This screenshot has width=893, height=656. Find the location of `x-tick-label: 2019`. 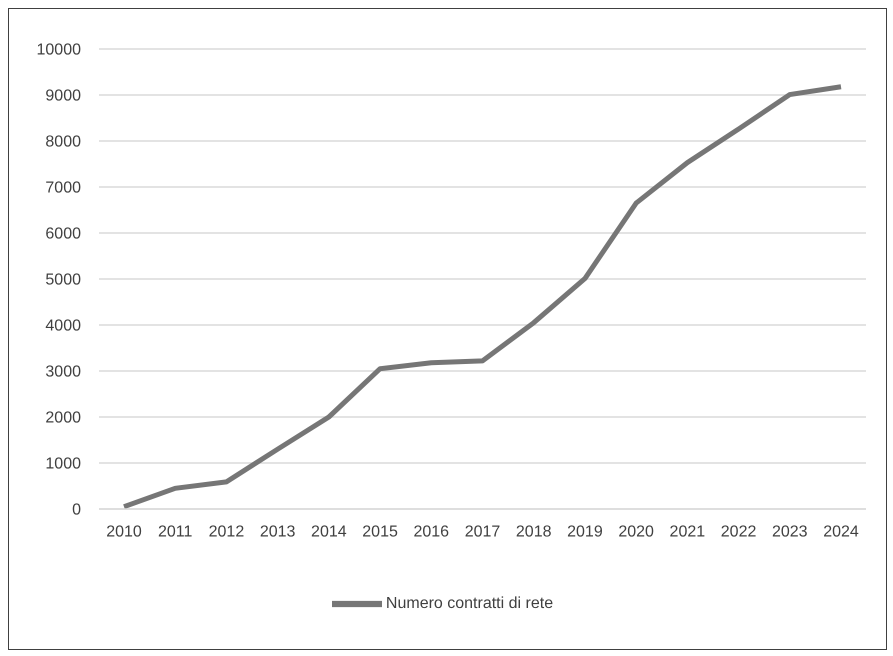

x-tick-label: 2019 is located at coordinates (585, 531).